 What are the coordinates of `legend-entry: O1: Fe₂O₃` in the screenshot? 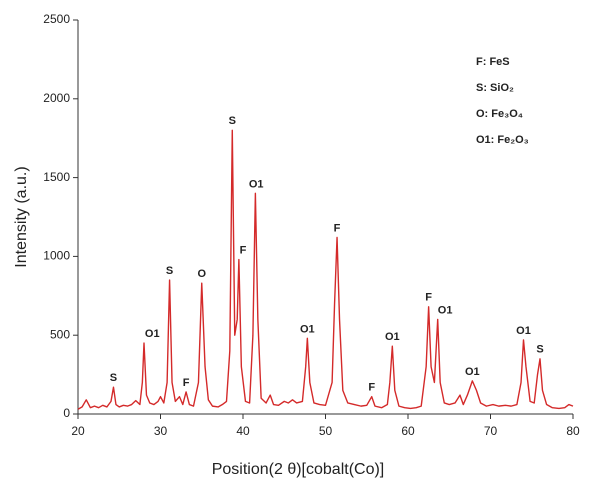 It's located at (502, 140).